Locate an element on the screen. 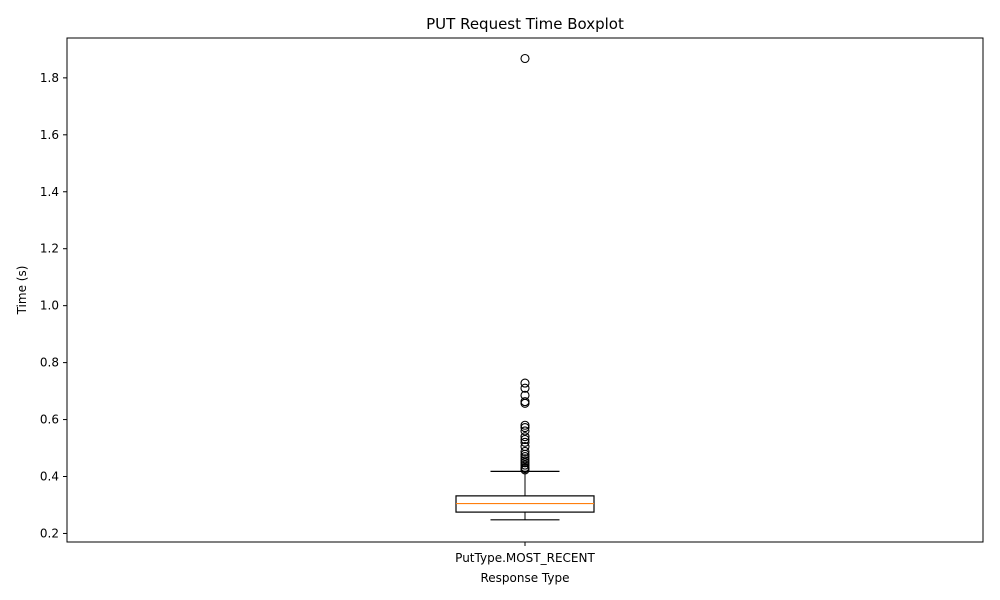 This screenshot has width=1000, height=600. y-tick-label: 1.2 is located at coordinates (49, 249).